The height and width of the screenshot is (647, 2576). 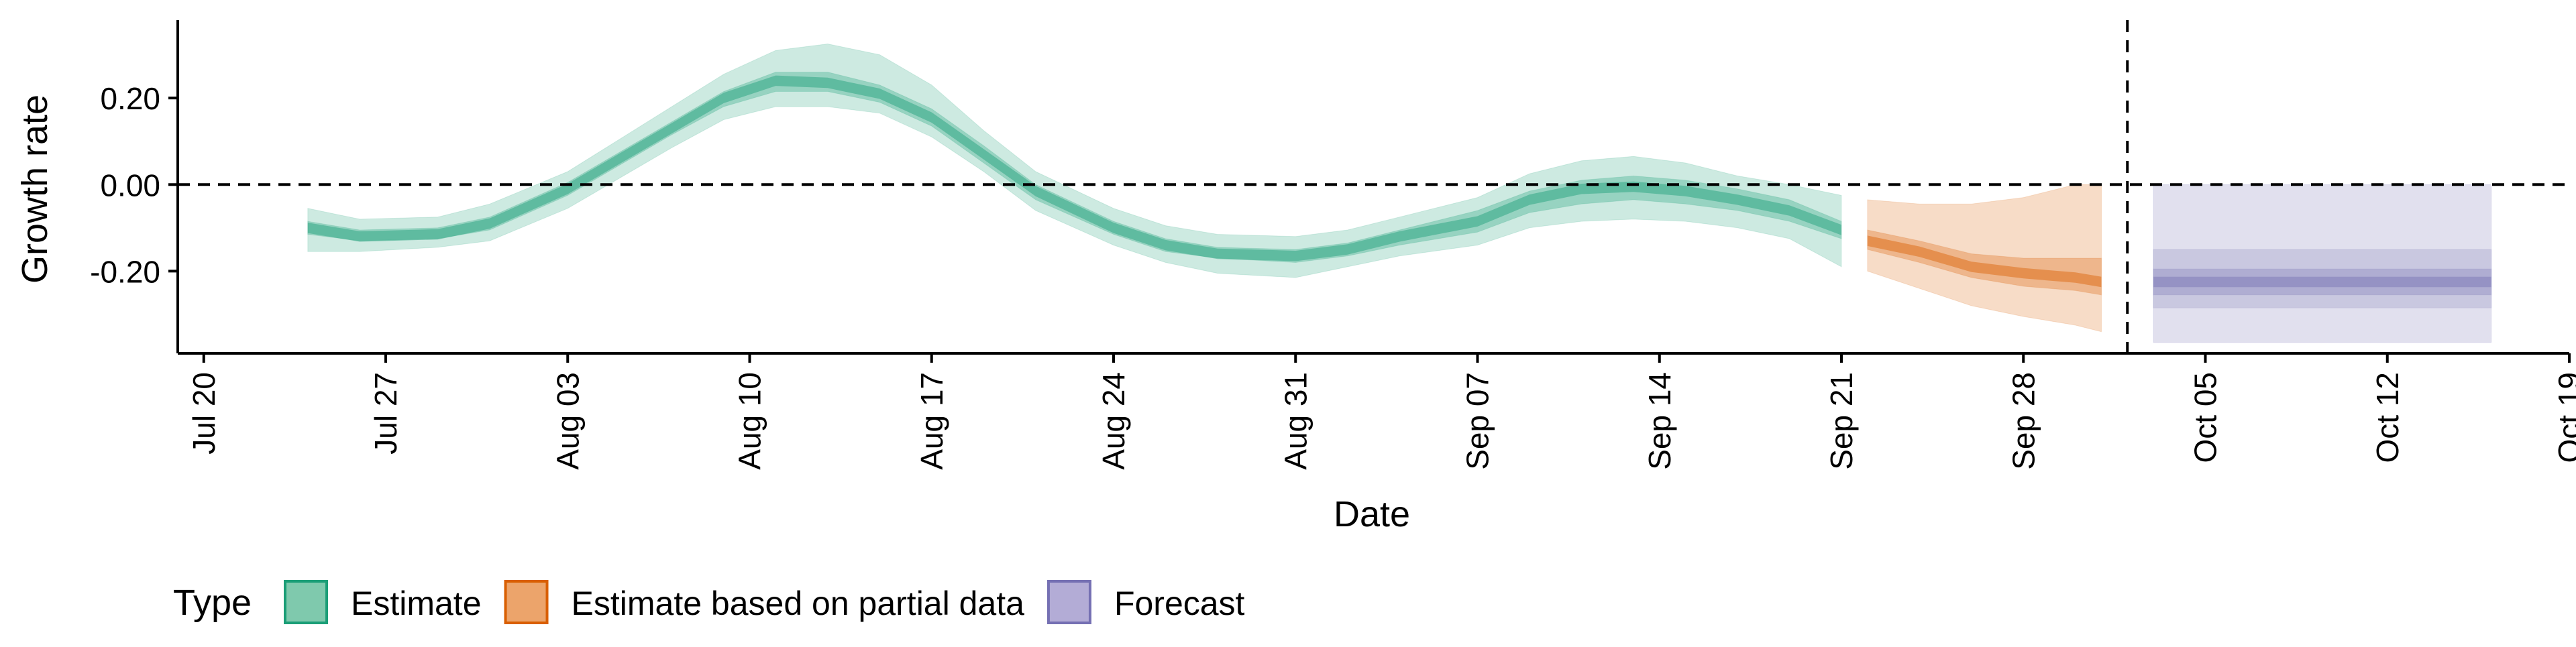 I want to click on y-tick-label: 0.00, so click(x=130, y=185).